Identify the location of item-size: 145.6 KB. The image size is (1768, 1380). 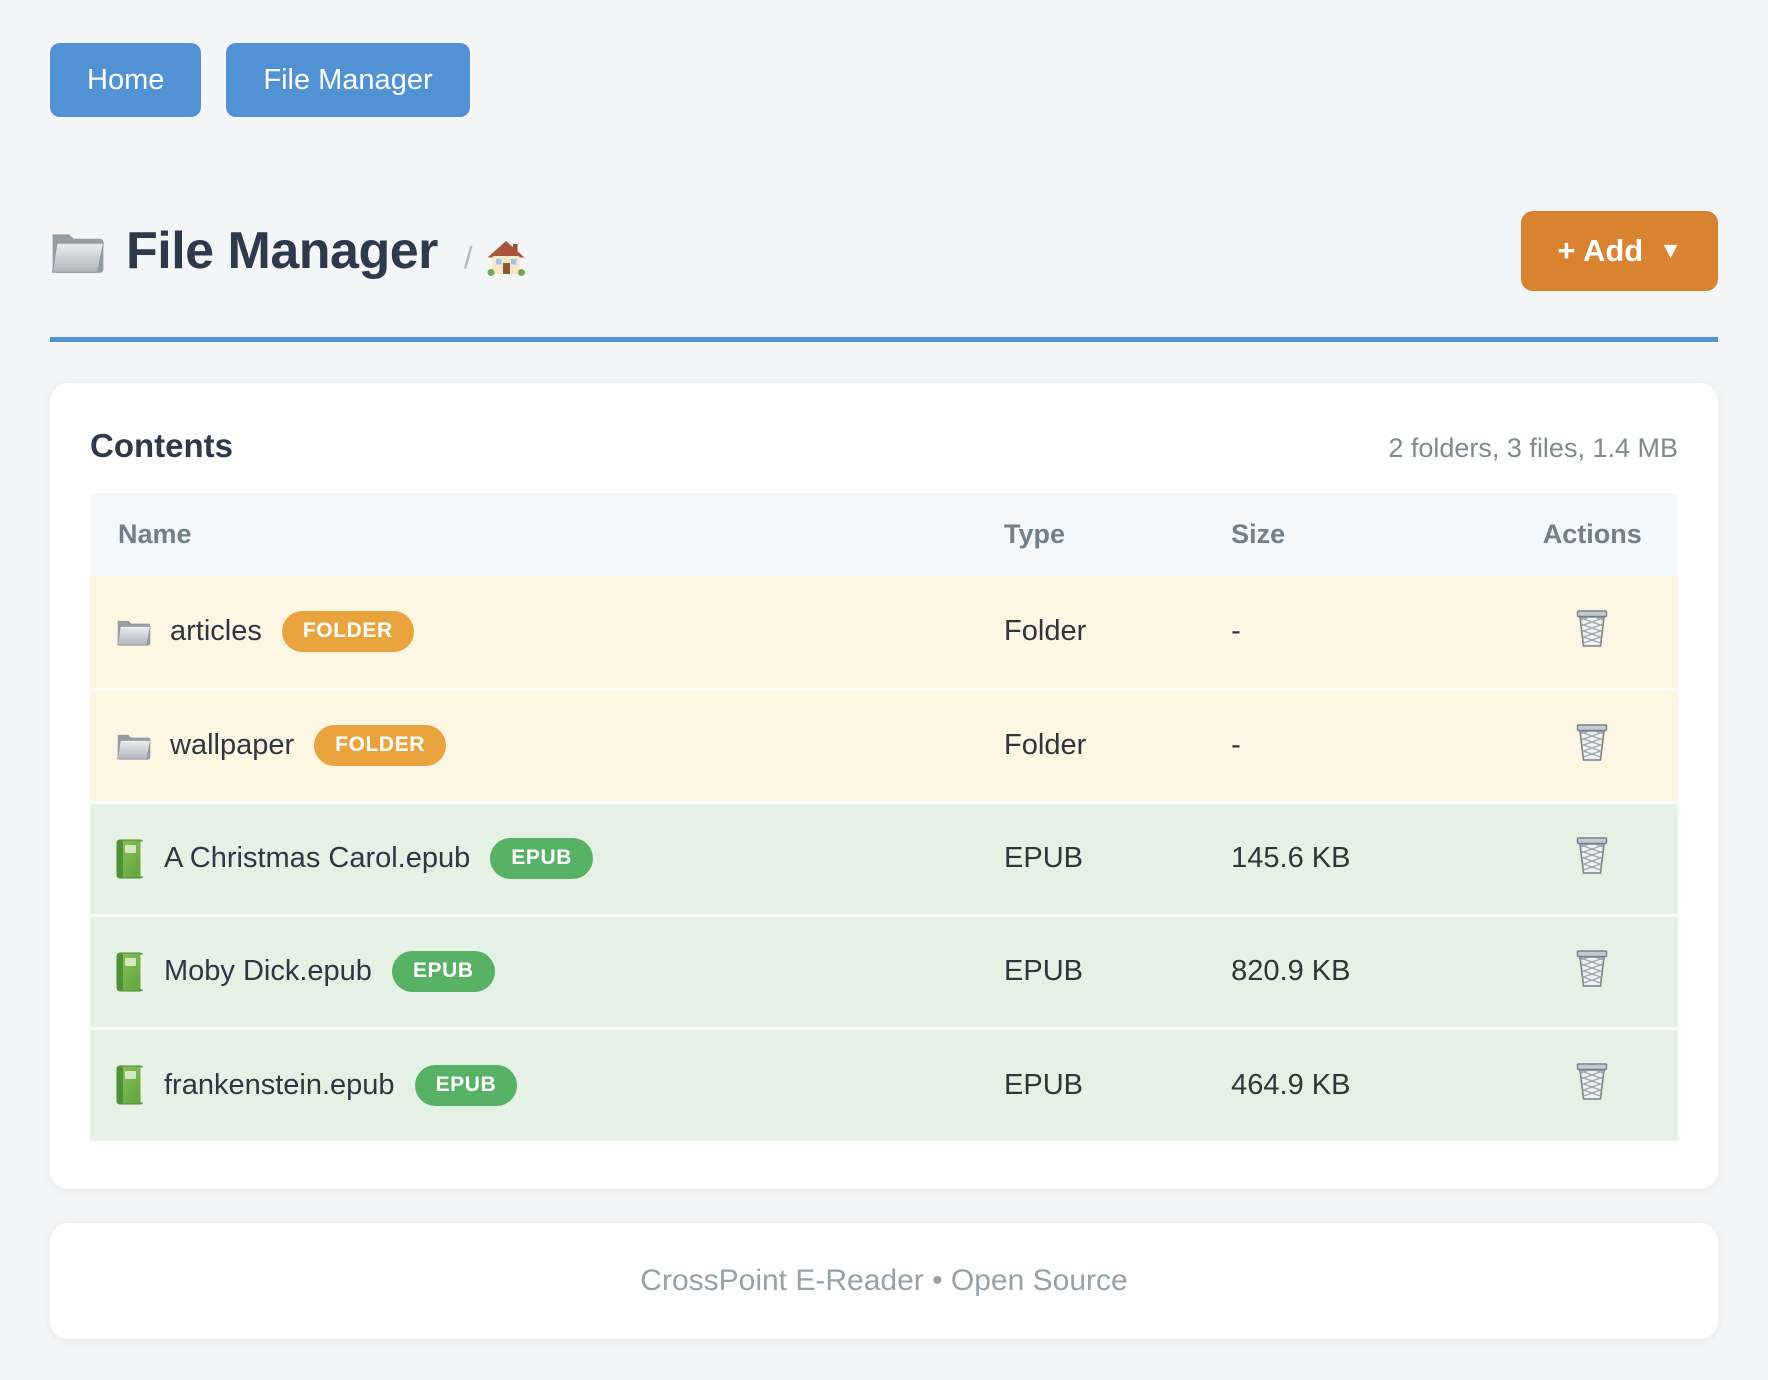
(1359, 857).